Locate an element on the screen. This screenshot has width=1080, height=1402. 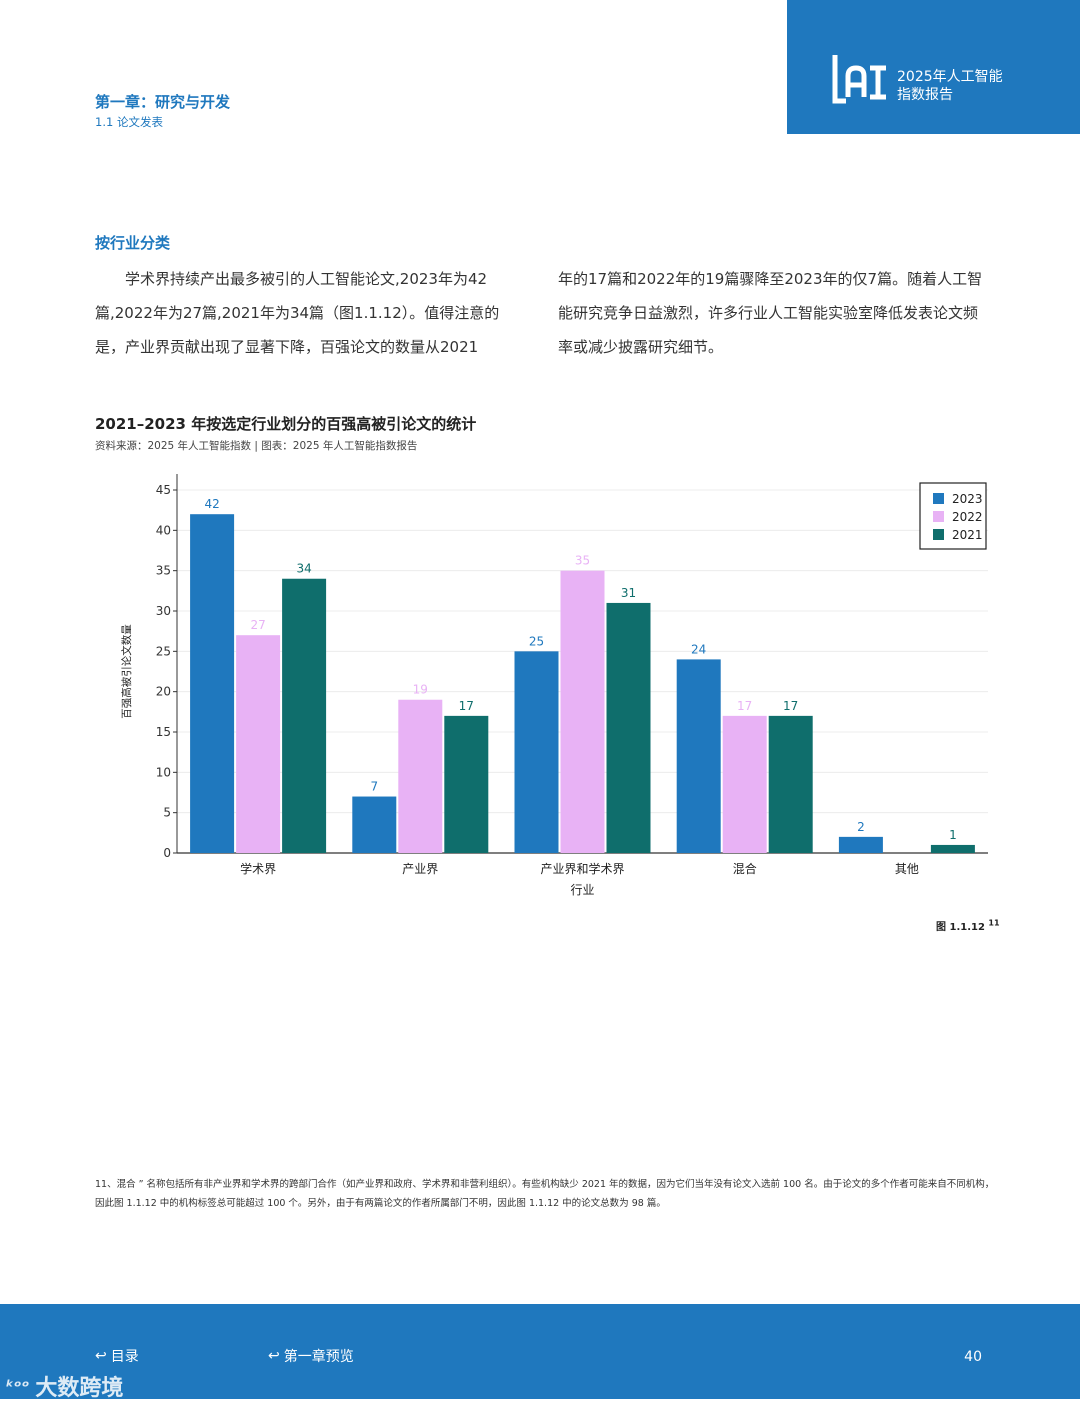
data-label: 31 is located at coordinates (628, 593).